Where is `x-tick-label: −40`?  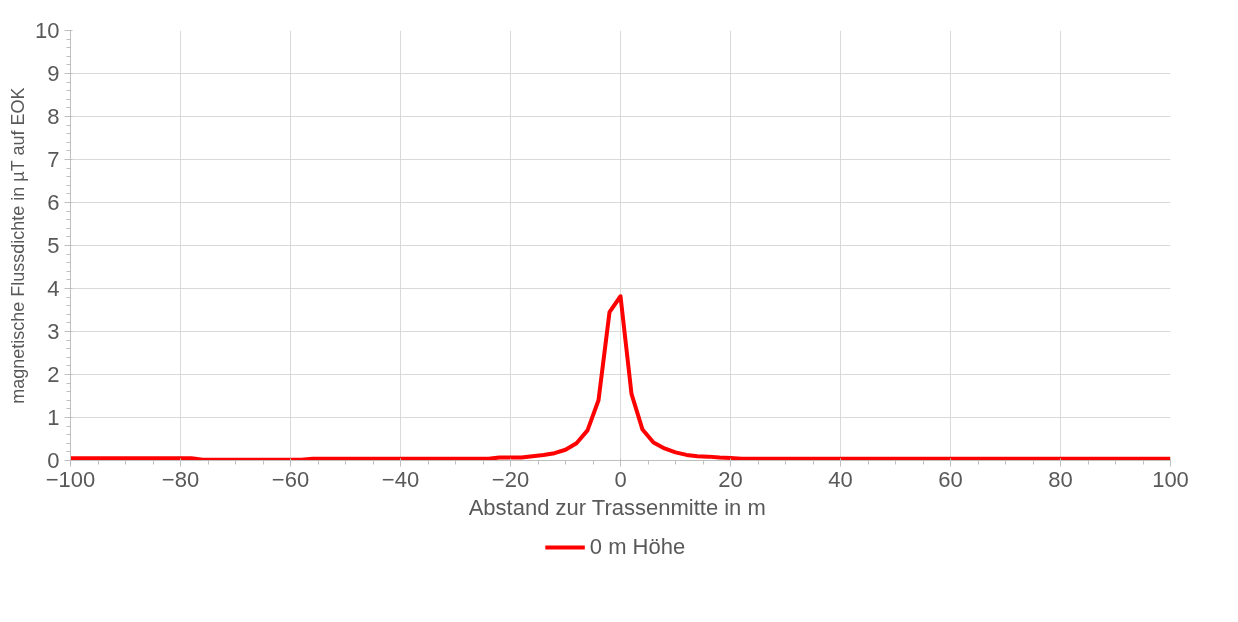 x-tick-label: −40 is located at coordinates (400, 479).